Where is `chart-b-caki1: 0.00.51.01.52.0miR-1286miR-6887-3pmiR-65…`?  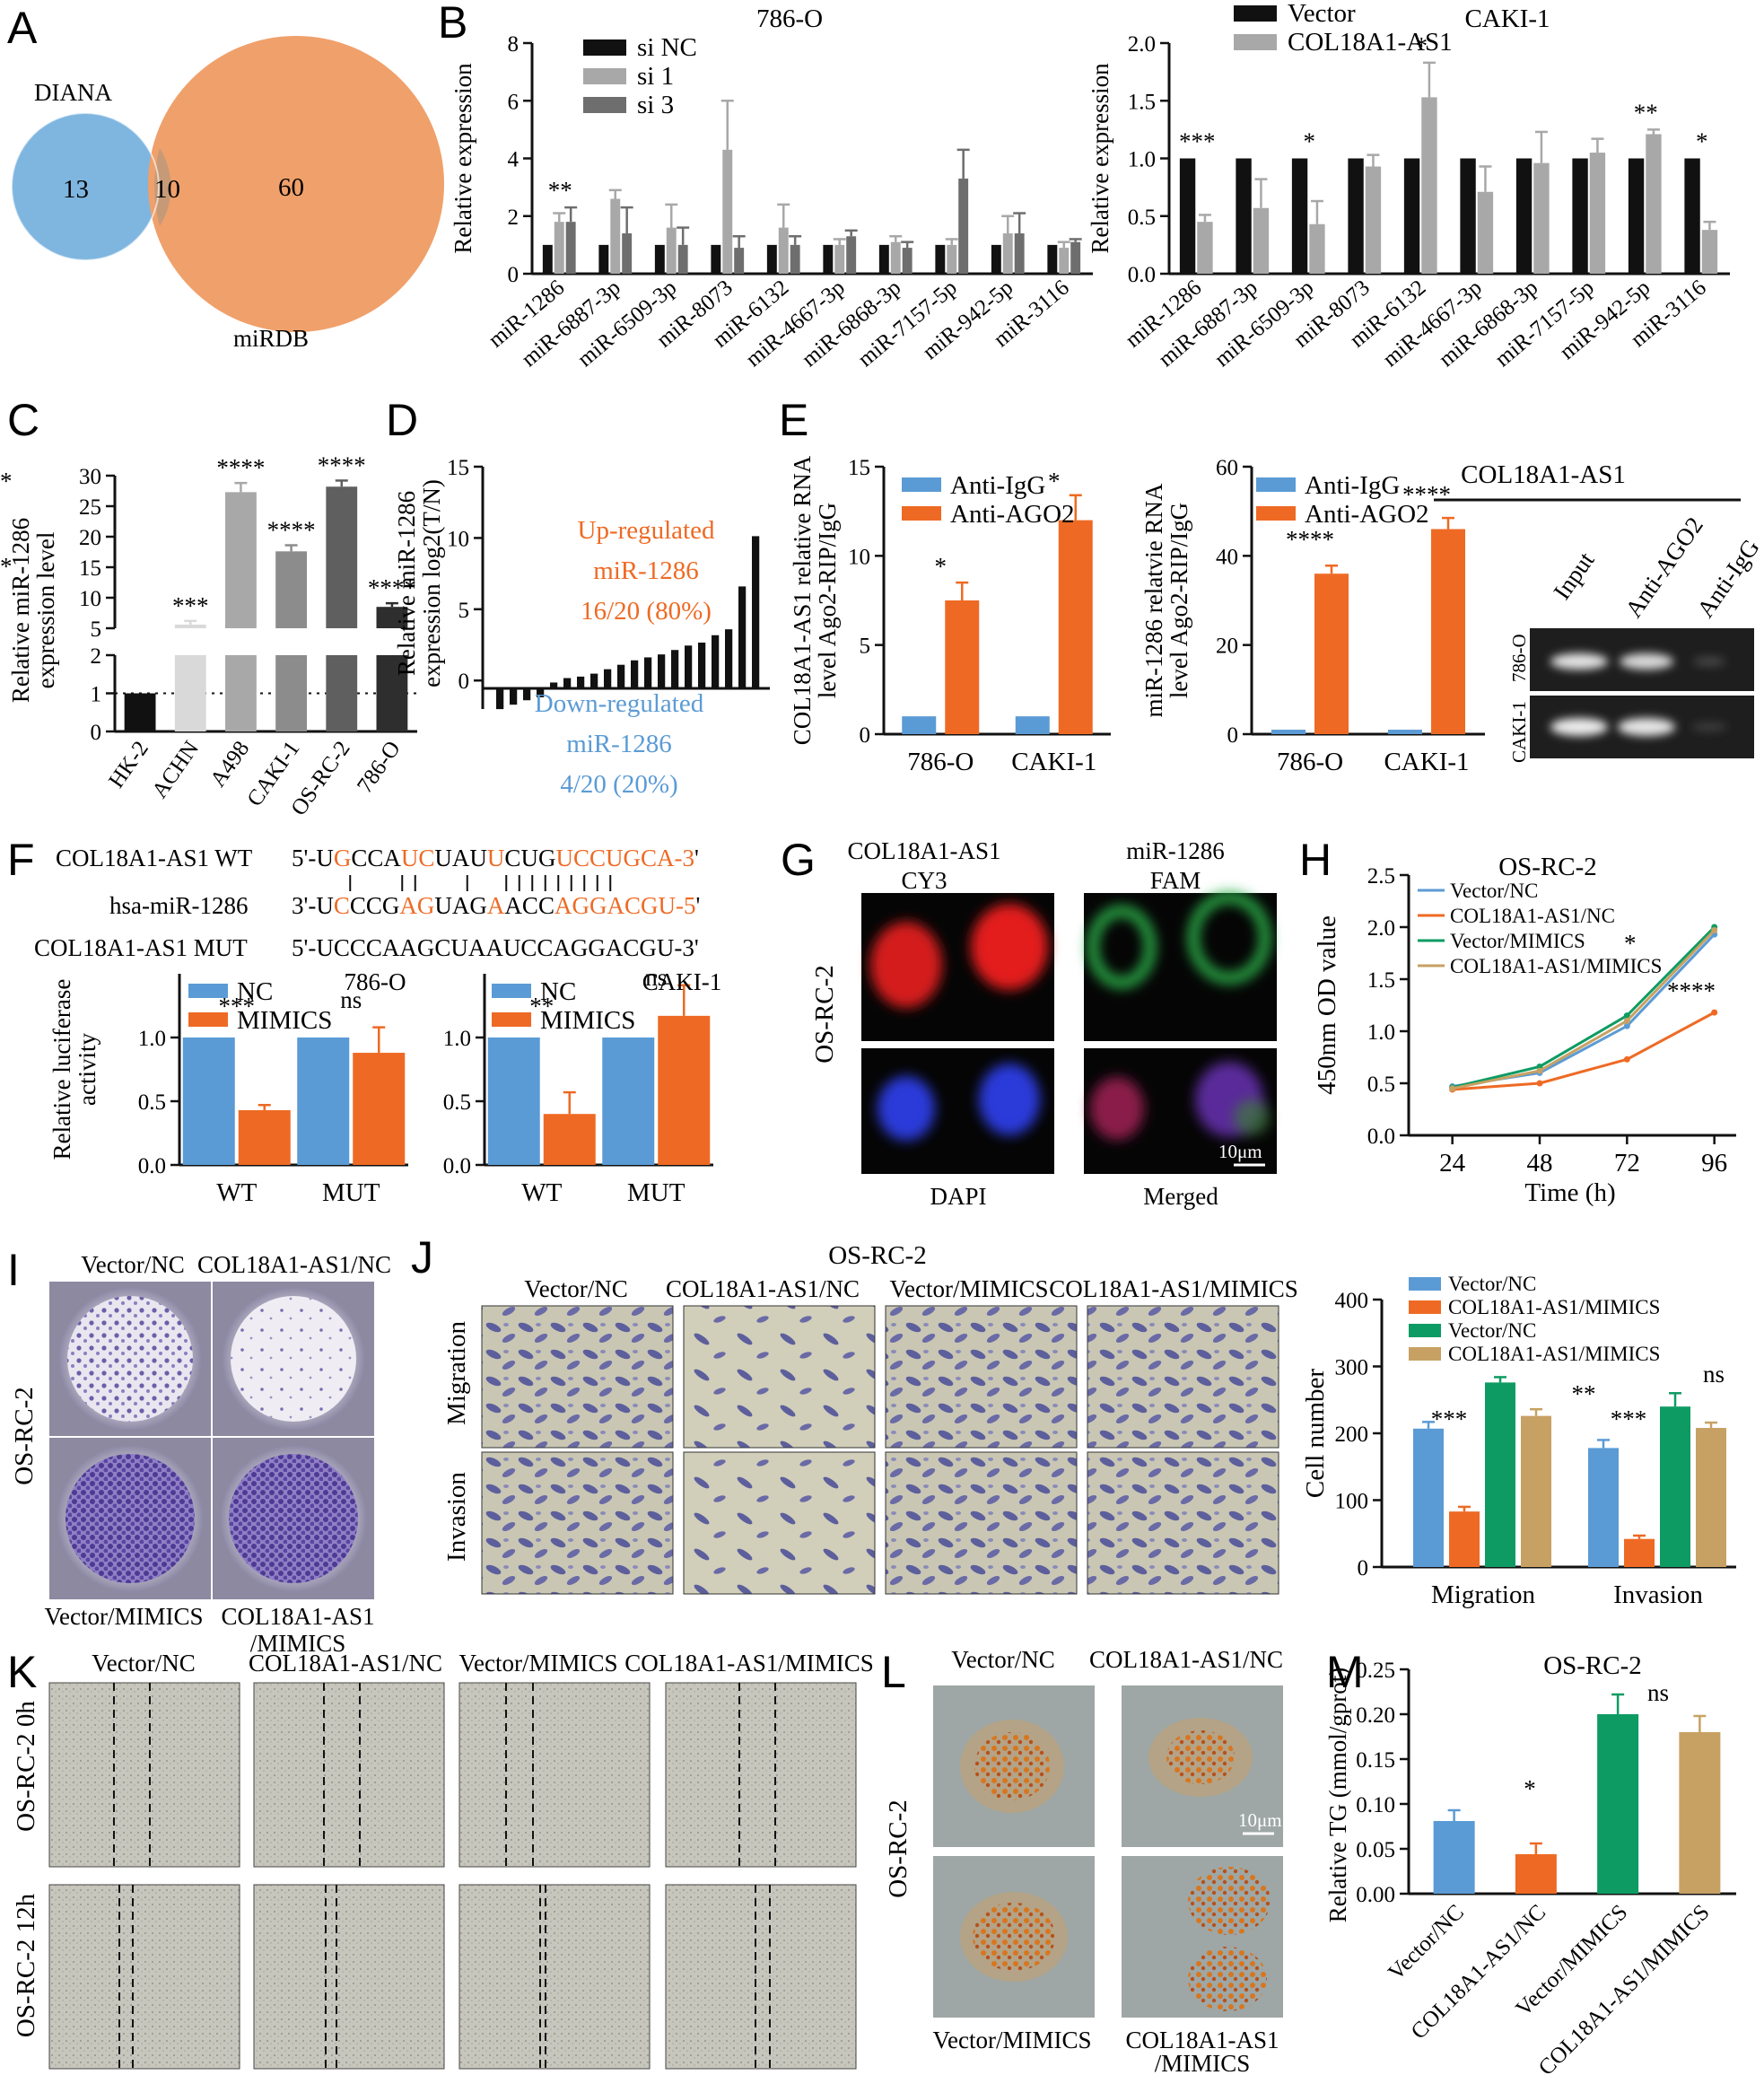 chart-b-caki1: 0.00.51.01.52.0miR-1286miR-6887-3pmiR-65… is located at coordinates (1408, 186).